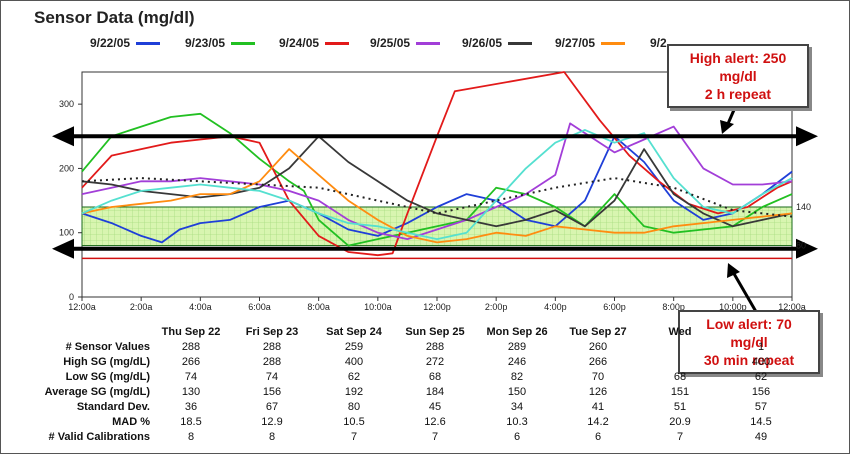  What do you see at coordinates (496, 307) in the screenshot?
I see `x-tick-label: 2:00p` at bounding box center [496, 307].